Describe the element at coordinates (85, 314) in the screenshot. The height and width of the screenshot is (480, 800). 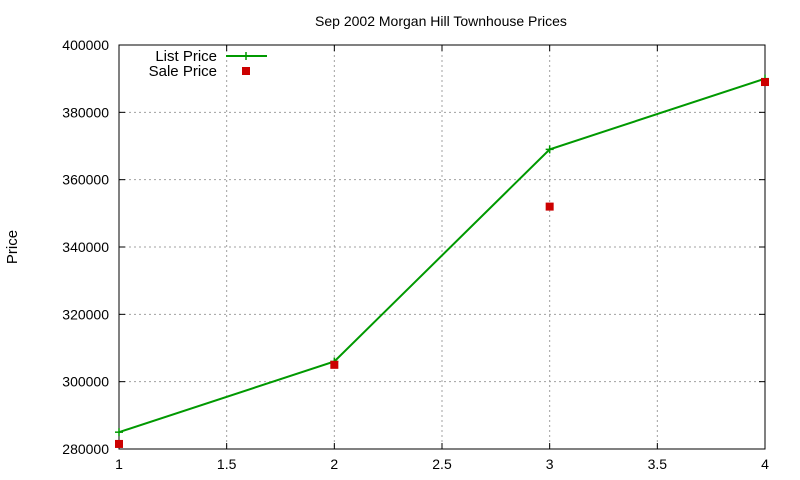
I see `y-tick-label: 320000` at that location.